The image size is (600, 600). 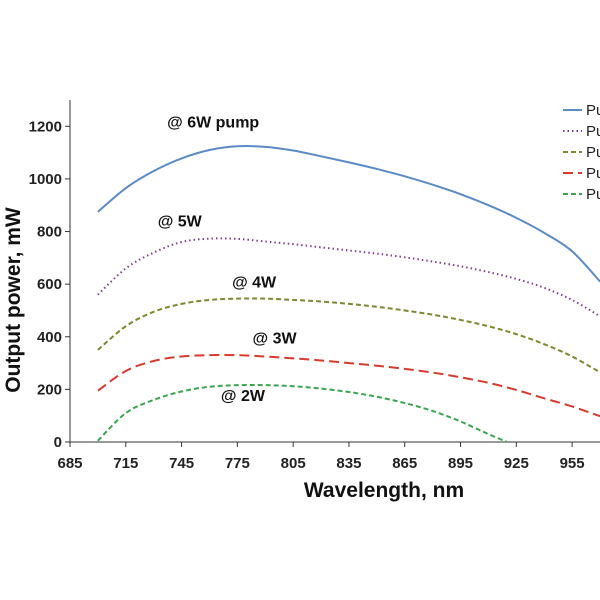 What do you see at coordinates (45, 179) in the screenshot?
I see `y-tick-label: 1000` at bounding box center [45, 179].